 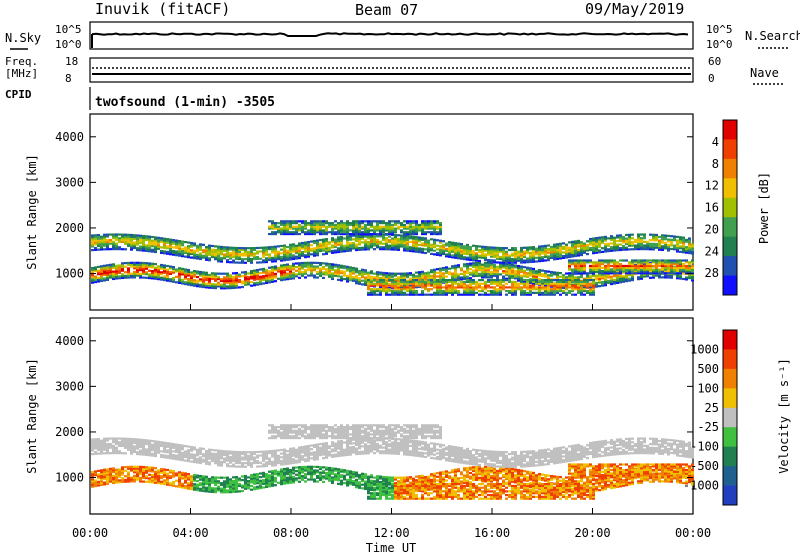 What do you see at coordinates (719, 29) in the screenshot?
I see `noise-right-tick-top: 10^5` at bounding box center [719, 29].